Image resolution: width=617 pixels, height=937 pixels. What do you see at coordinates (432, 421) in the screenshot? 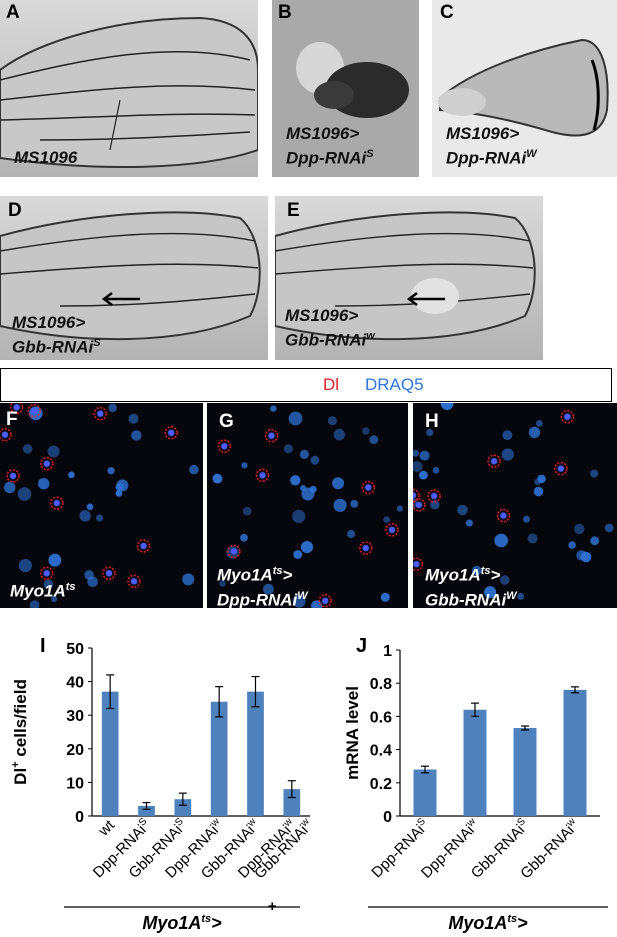
I see `panel-letter-h: H` at bounding box center [432, 421].